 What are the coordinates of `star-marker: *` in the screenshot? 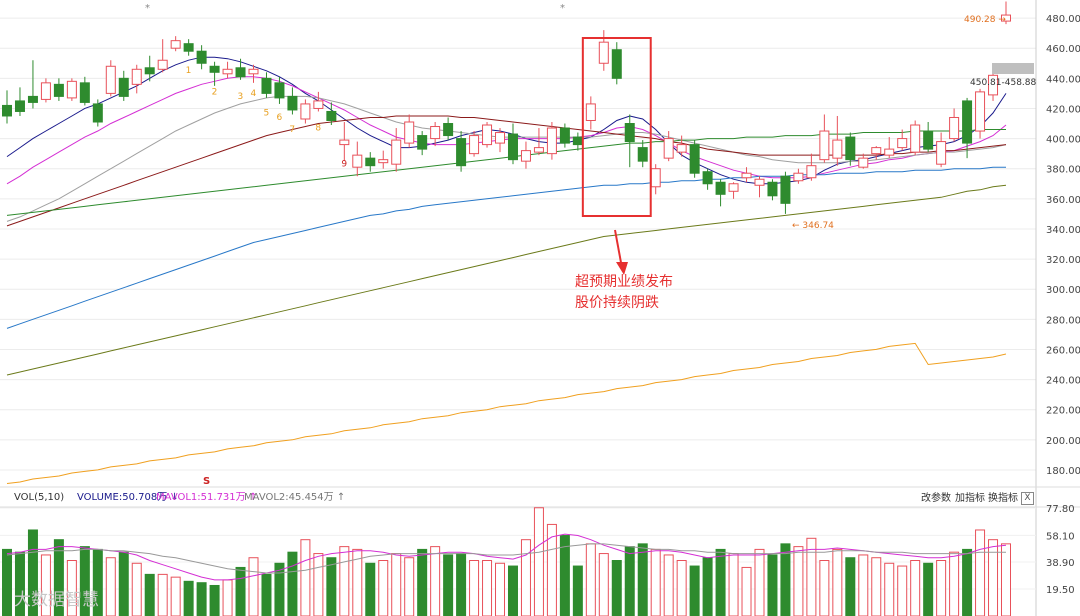 It's located at (147, 8).